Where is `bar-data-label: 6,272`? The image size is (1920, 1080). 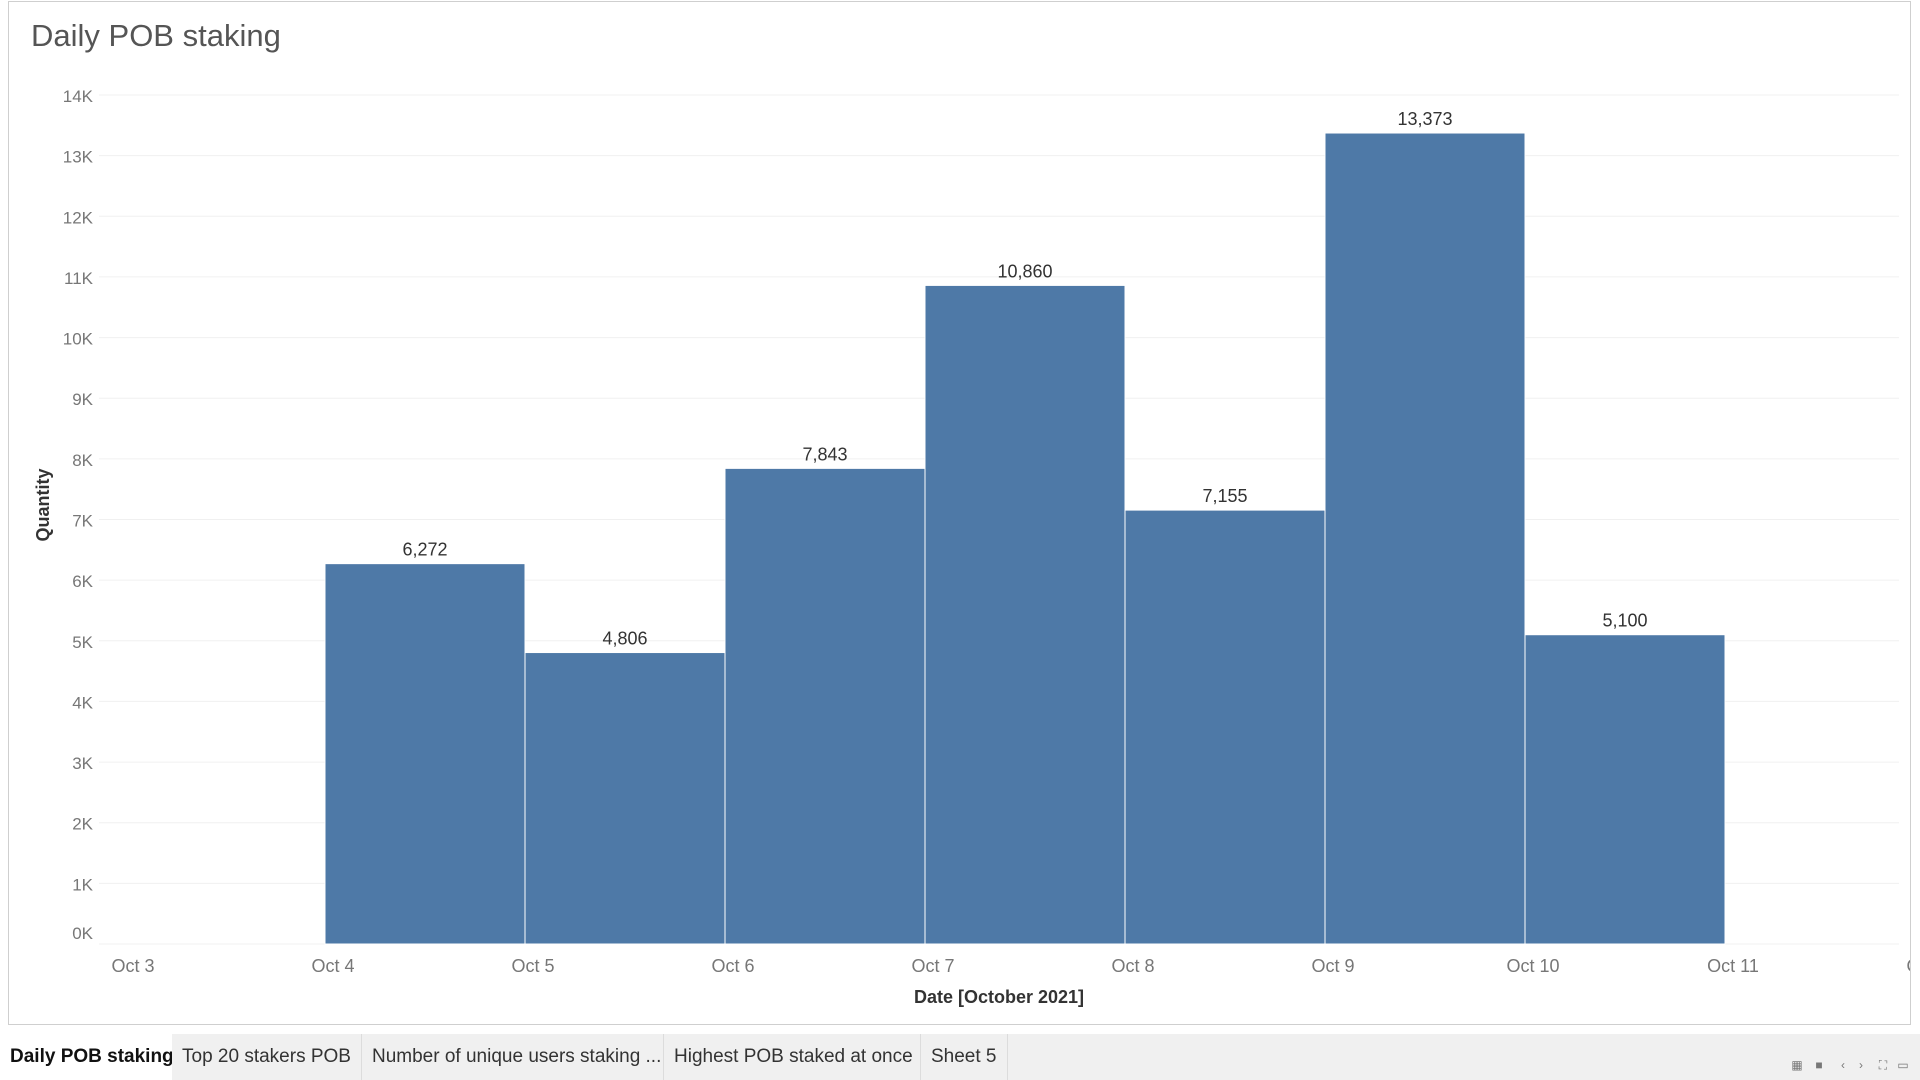 bar-data-label: 6,272 is located at coordinates (424, 550).